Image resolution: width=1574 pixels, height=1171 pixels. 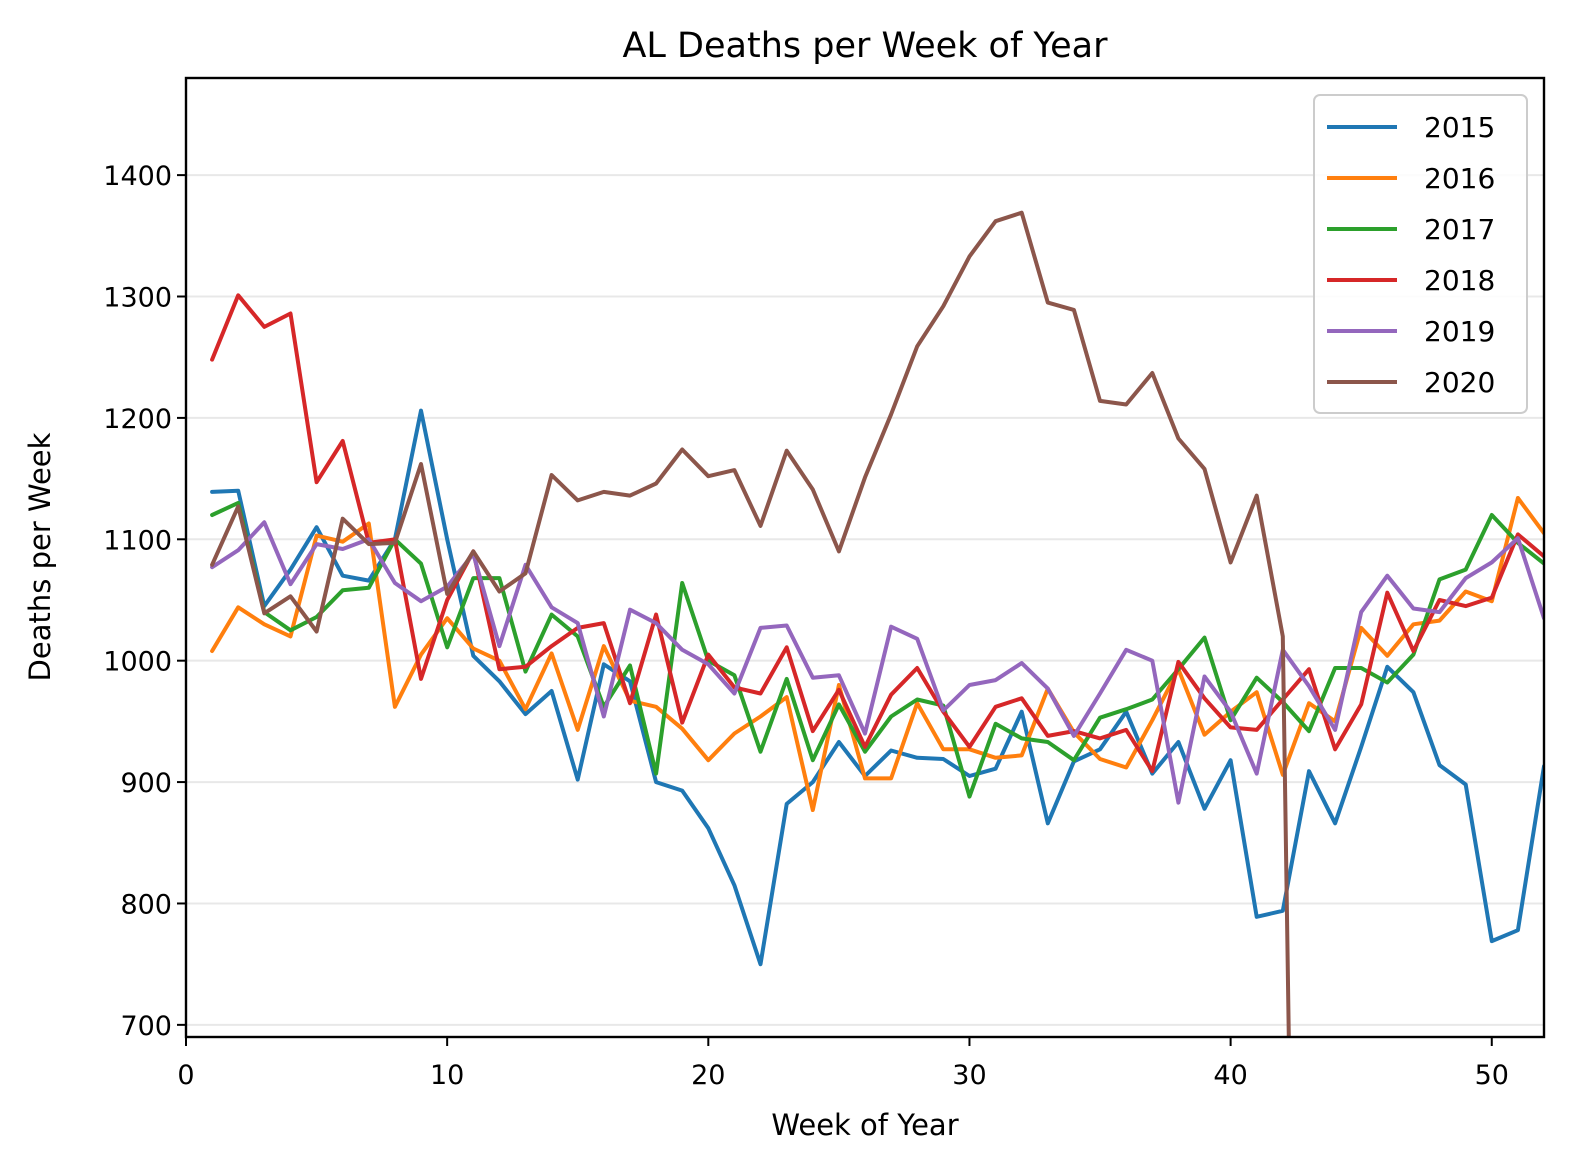 I want to click on y-tick-label: 1100, so click(x=137, y=540).